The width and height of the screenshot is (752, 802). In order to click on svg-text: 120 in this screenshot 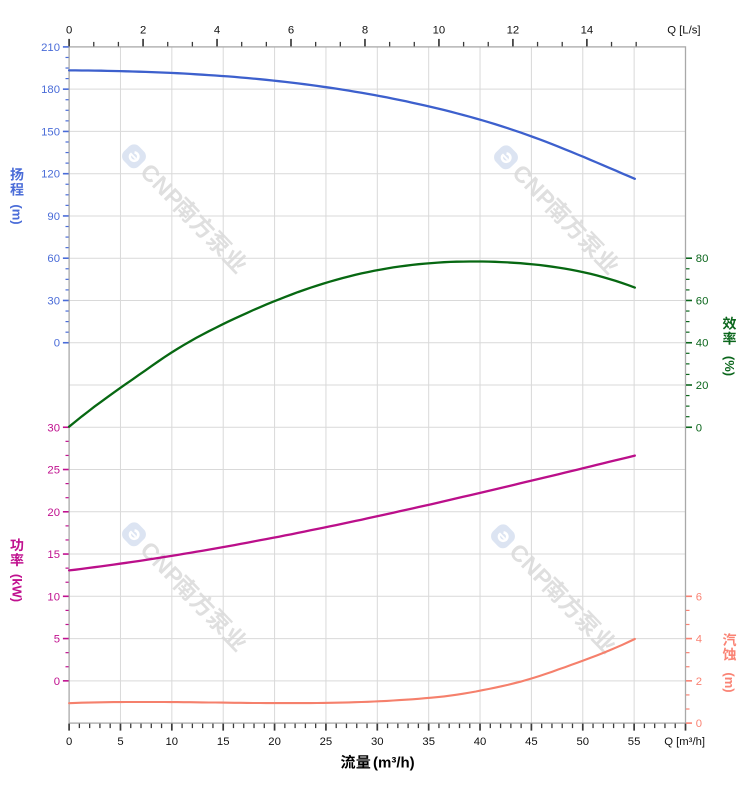, I will do `click(50, 175)`.